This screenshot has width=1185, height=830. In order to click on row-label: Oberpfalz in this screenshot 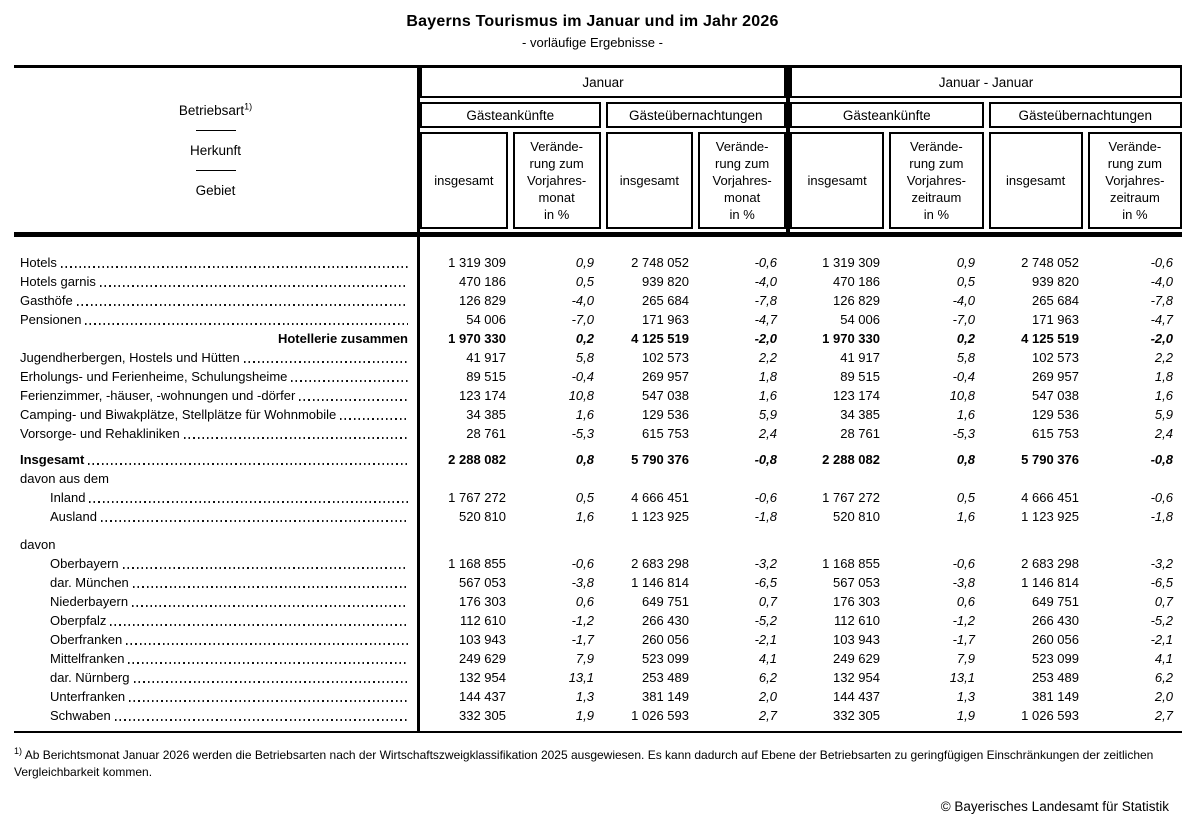, I will do `click(78, 620)`.